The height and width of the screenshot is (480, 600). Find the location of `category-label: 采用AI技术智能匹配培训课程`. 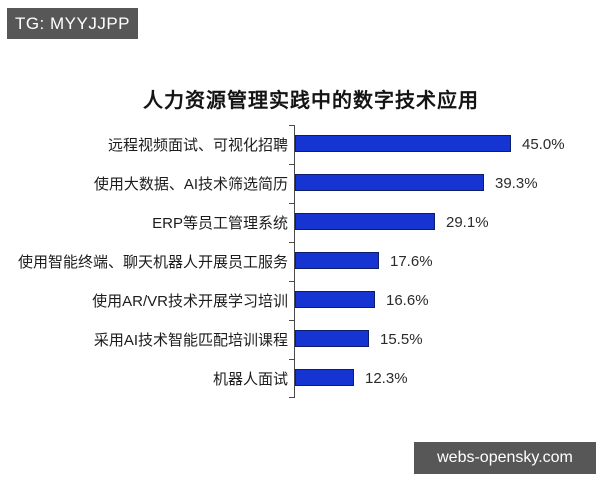

category-label: 采用AI技术智能匹配培训课程 is located at coordinates (190, 340).